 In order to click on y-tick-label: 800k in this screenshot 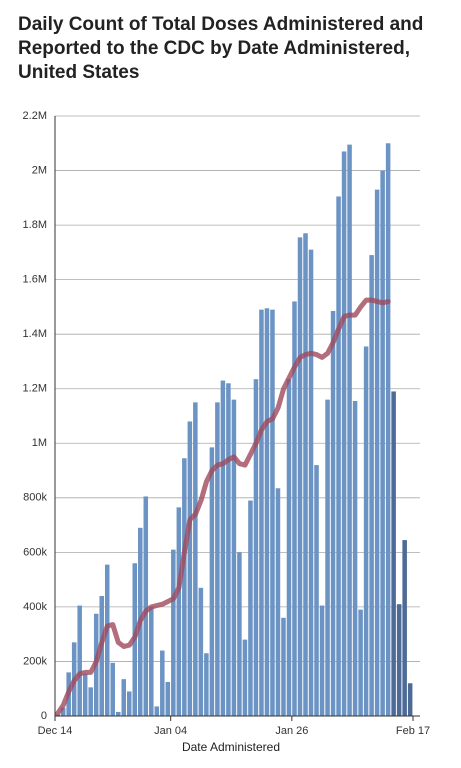, I will do `click(35, 498)`.